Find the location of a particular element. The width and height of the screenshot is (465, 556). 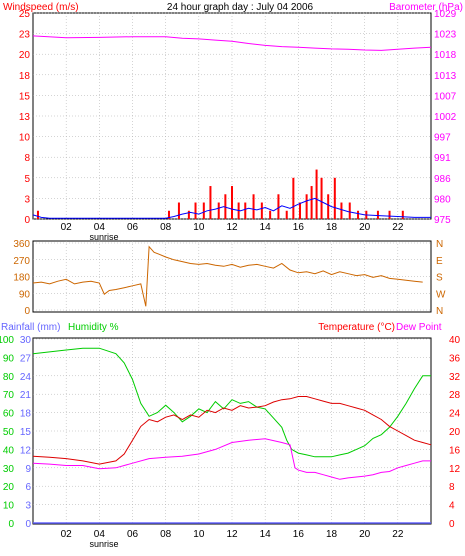

wind-x-tick-label: 16 is located at coordinates (299, 227).